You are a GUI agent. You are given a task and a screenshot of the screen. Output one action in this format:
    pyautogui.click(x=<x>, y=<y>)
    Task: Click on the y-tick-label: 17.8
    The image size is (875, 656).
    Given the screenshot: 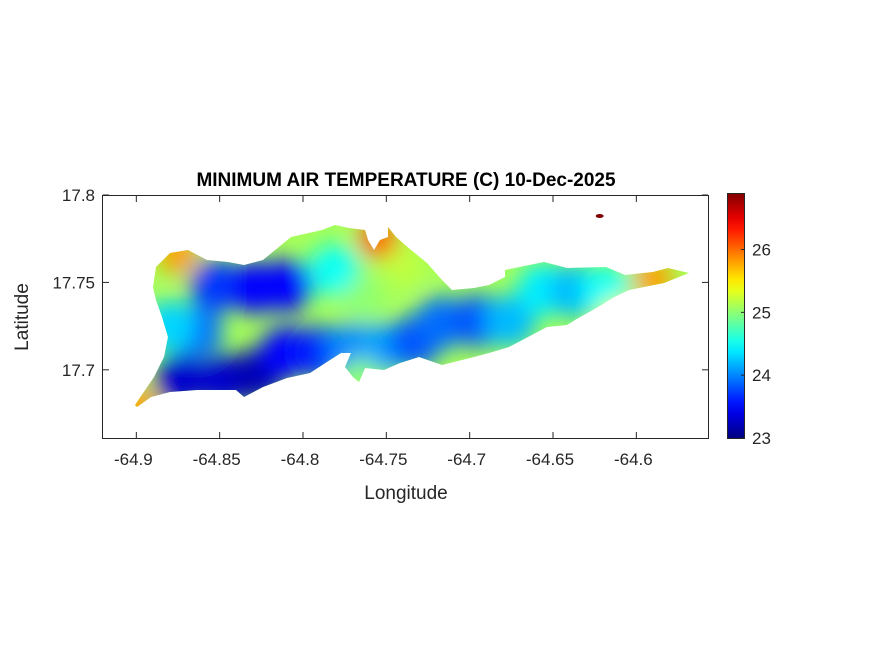 What is the action you would take?
    pyautogui.click(x=78, y=195)
    